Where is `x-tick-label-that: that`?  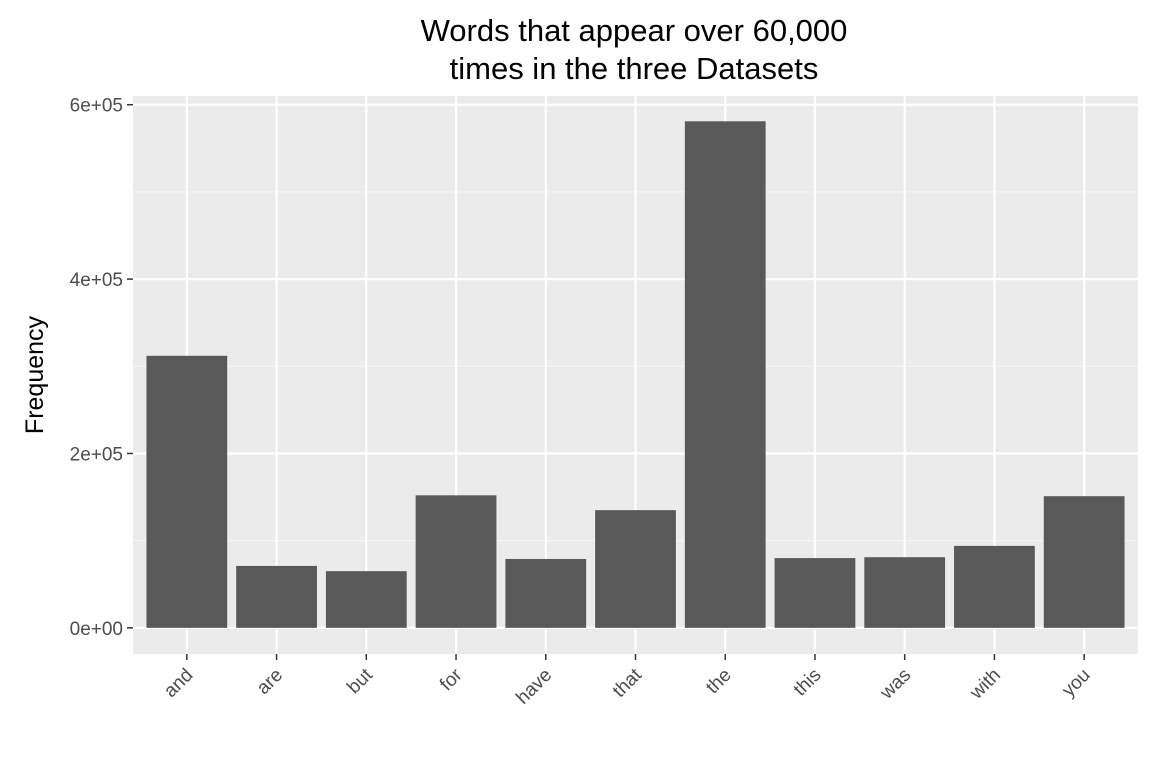
x-tick-label-that: that is located at coordinates (628, 683).